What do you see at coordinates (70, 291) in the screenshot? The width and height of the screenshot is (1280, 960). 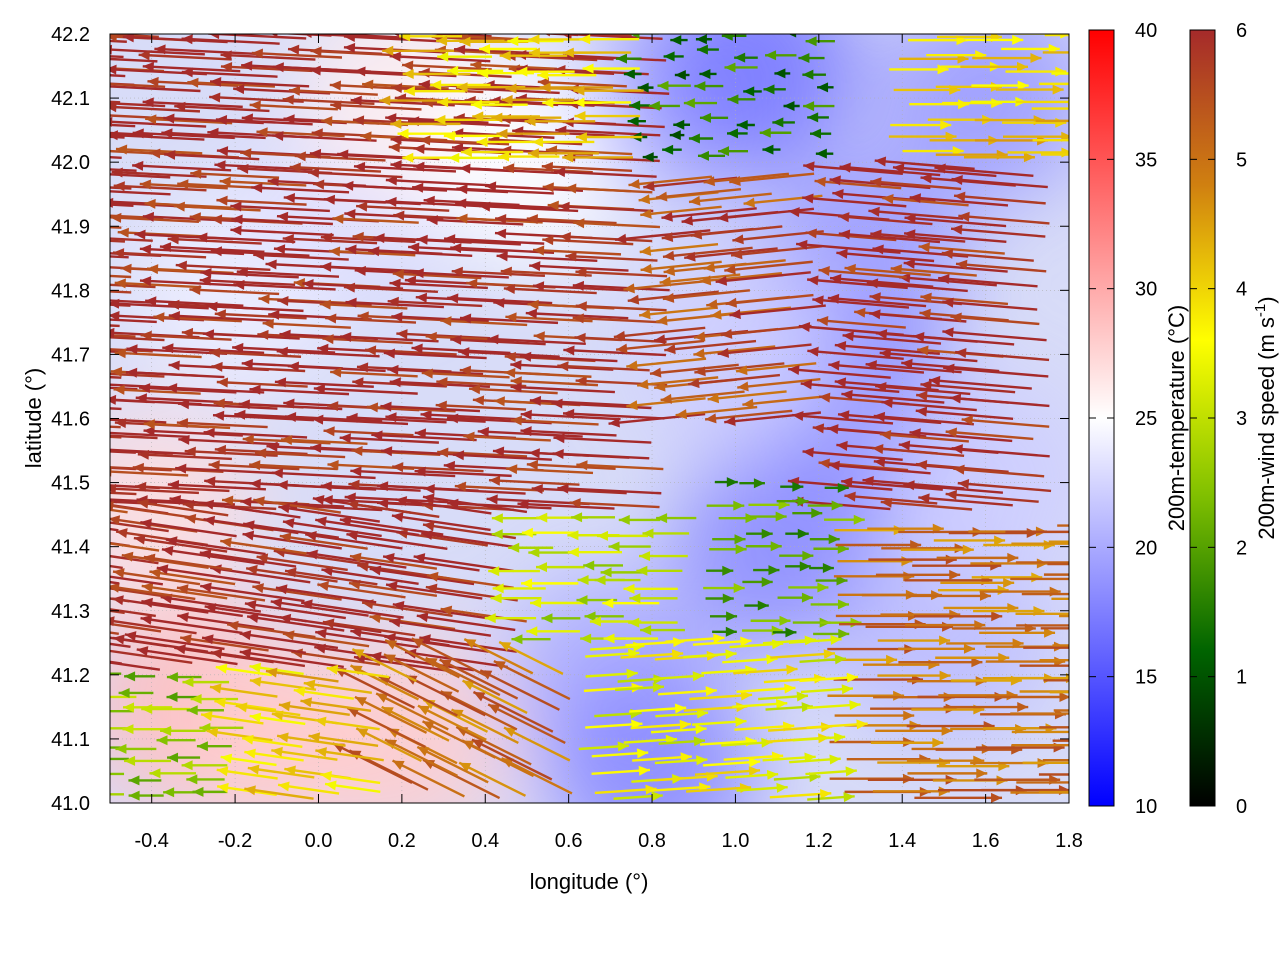 I see `y-tick-label: 41.8` at bounding box center [70, 291].